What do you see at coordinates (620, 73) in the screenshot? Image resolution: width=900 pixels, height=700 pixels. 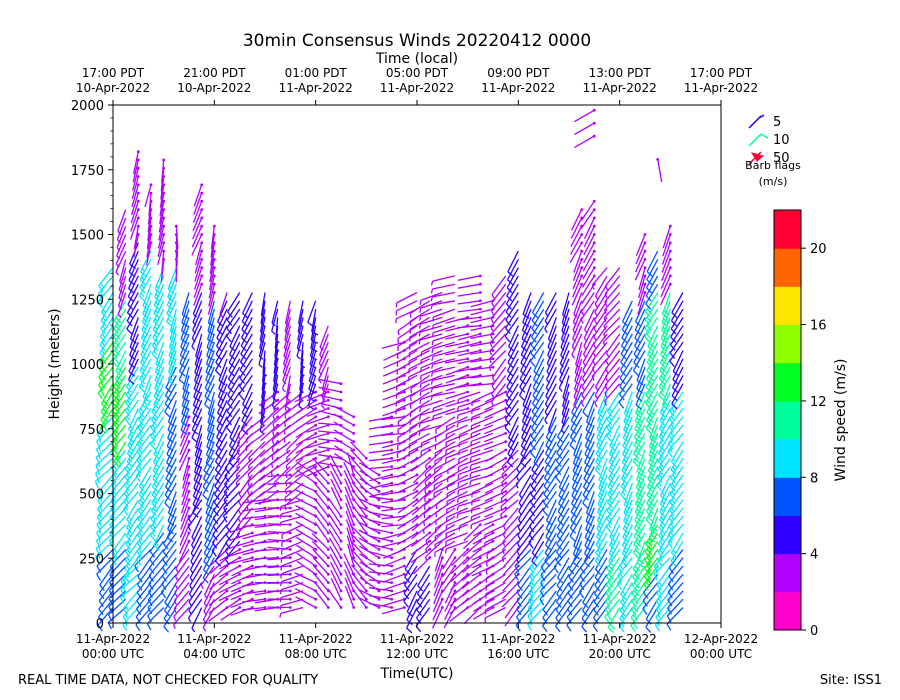 I see `top-tick-time-5: 13:00 PDT` at bounding box center [620, 73].